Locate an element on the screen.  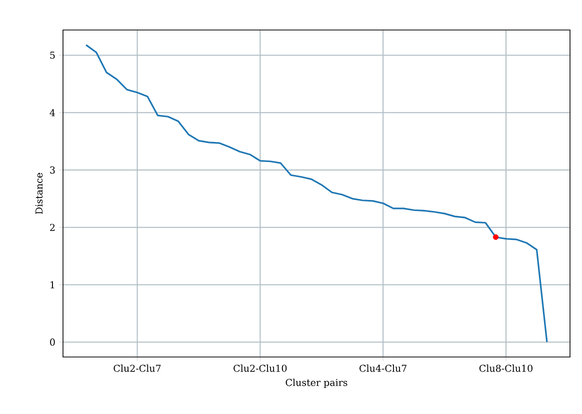
y-tick-label: 0 is located at coordinates (52, 342).